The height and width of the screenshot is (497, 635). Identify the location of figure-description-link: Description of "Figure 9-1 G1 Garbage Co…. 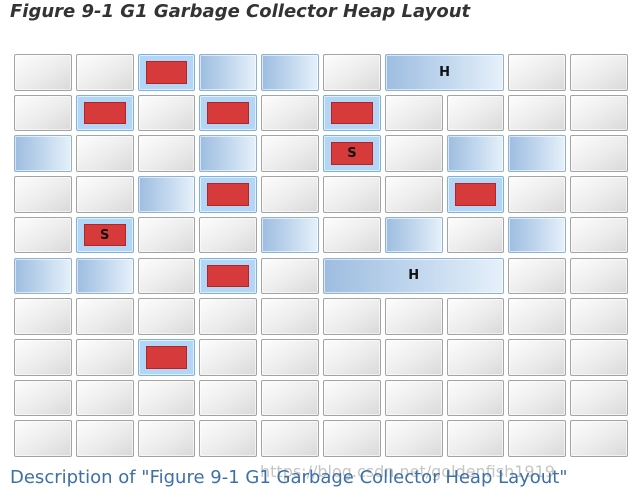
(289, 477).